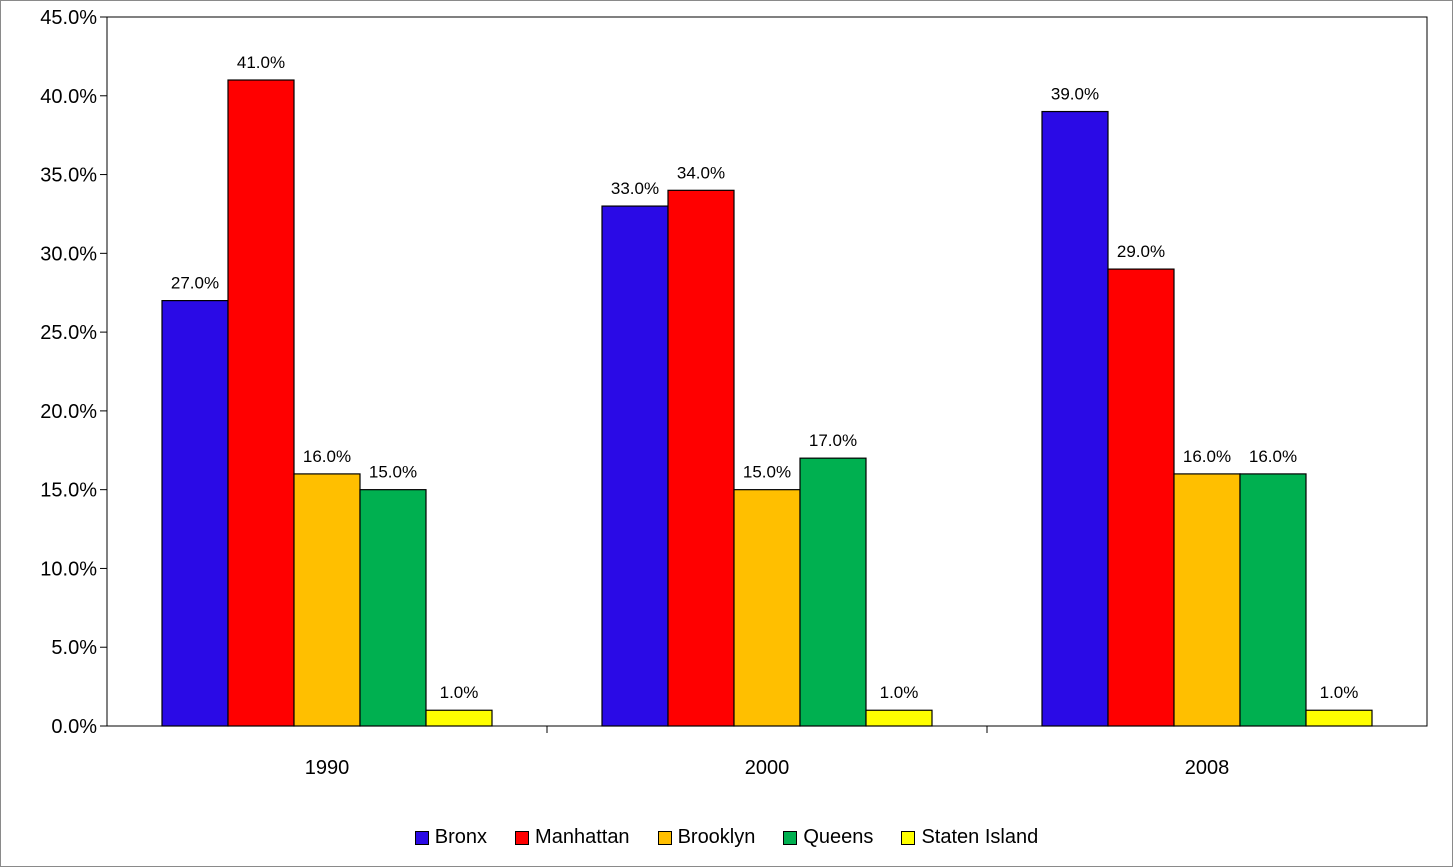  I want to click on y-tick-label: 15.0%, so click(68, 491).